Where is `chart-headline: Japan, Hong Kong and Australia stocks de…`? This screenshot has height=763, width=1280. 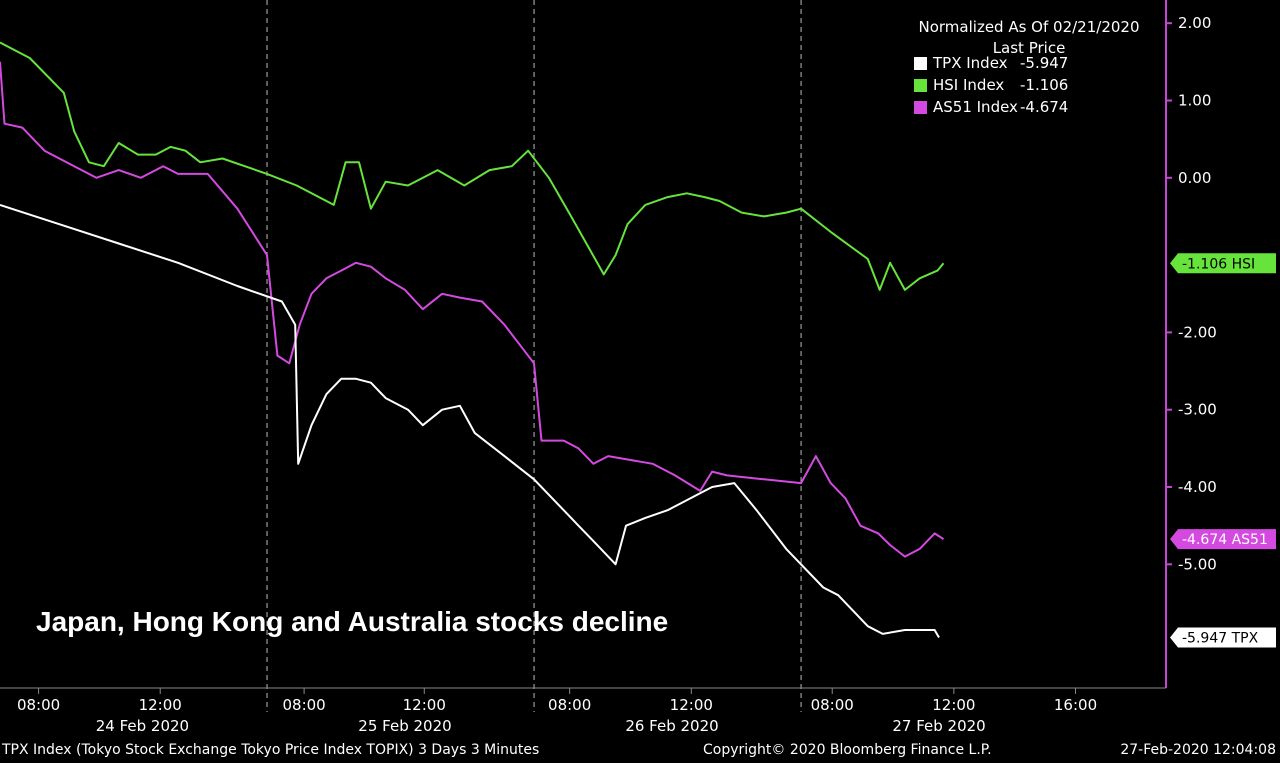
chart-headline: Japan, Hong Kong and Australia stocks de… is located at coordinates (352, 621).